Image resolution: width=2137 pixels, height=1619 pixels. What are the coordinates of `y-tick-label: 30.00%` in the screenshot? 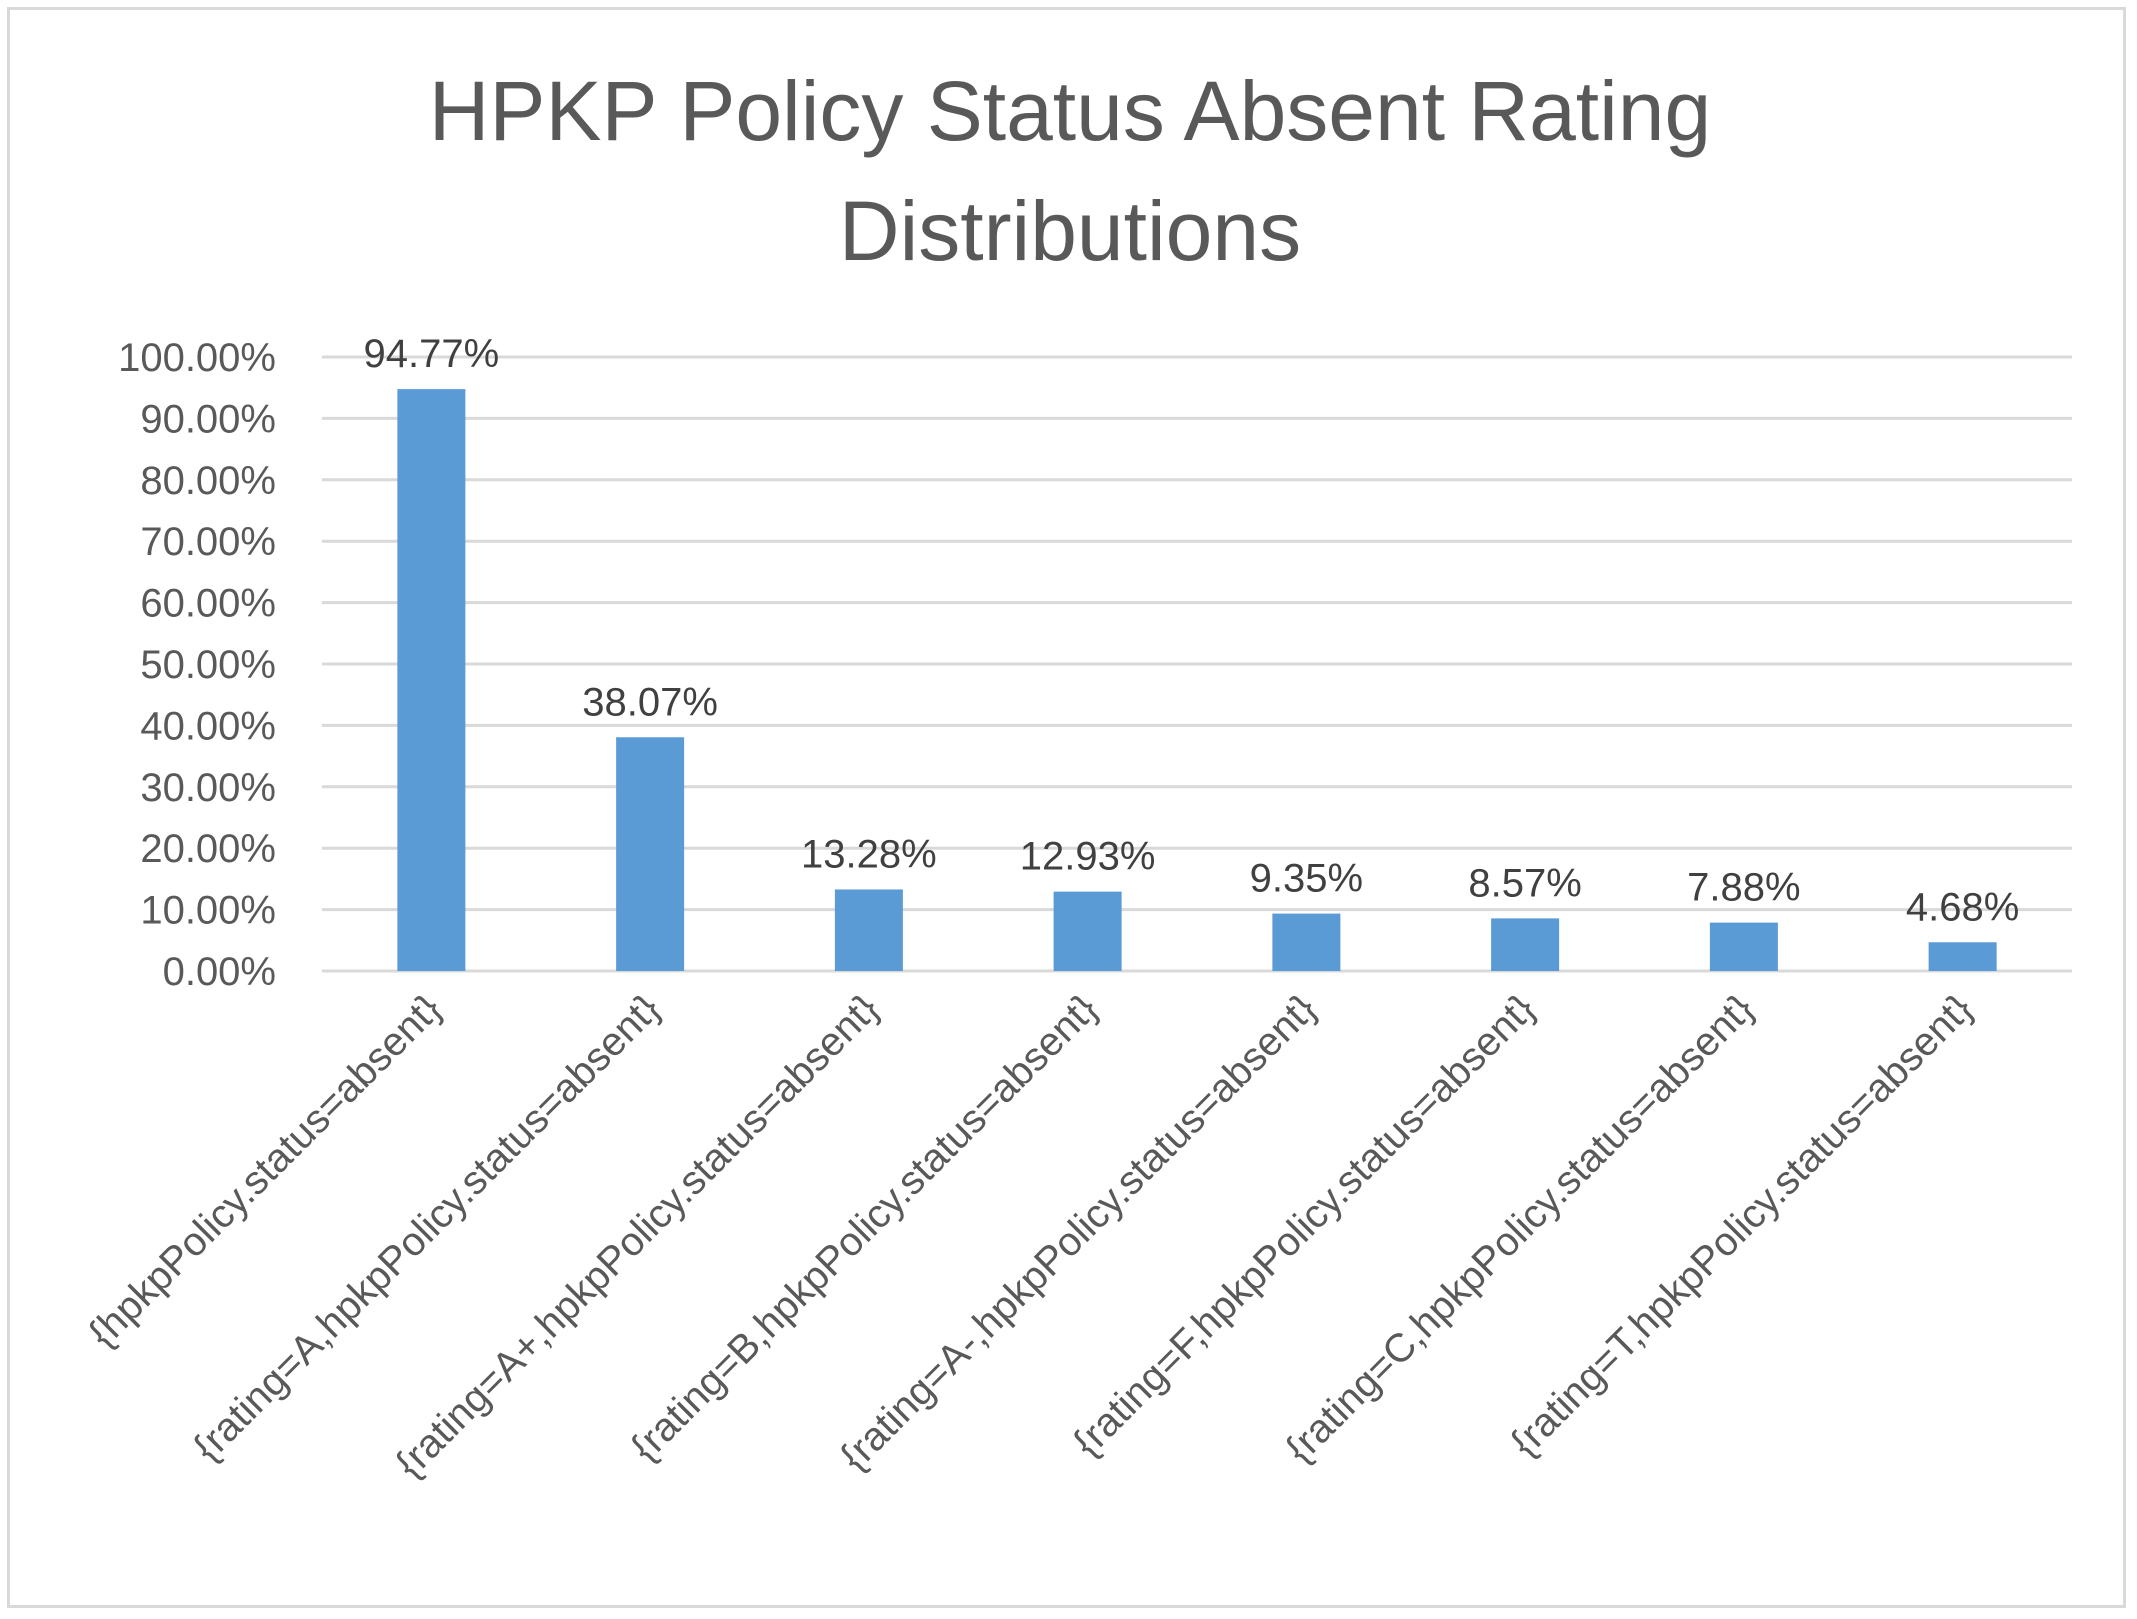 It's located at (208, 788).